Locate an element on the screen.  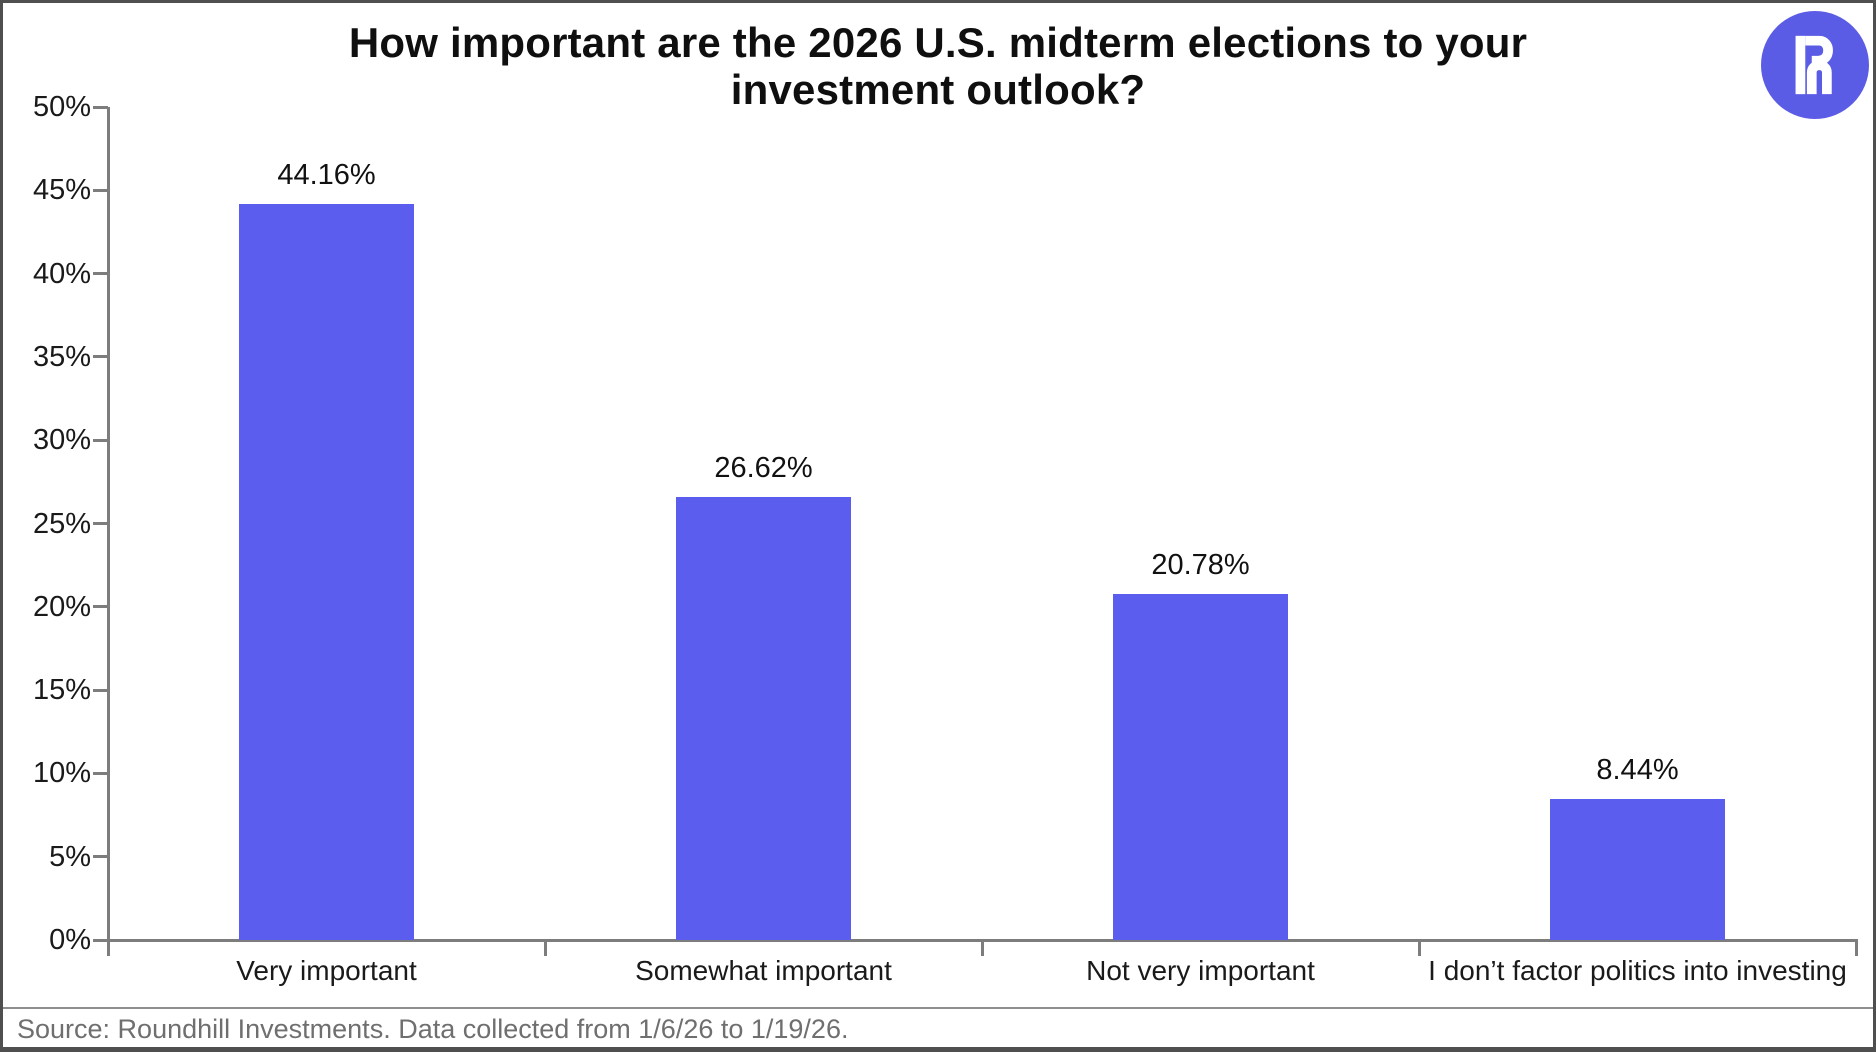
bar-value-label: 8.44% is located at coordinates (1637, 770).